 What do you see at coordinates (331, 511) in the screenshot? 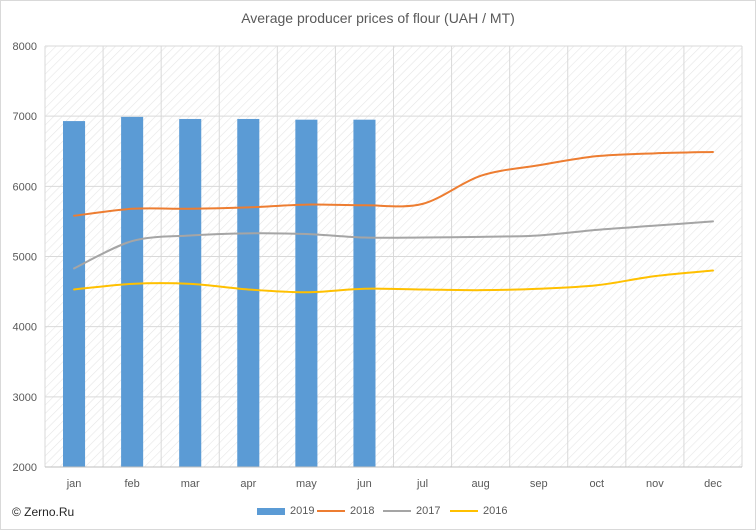
I see `legend-swatch-2018` at bounding box center [331, 511].